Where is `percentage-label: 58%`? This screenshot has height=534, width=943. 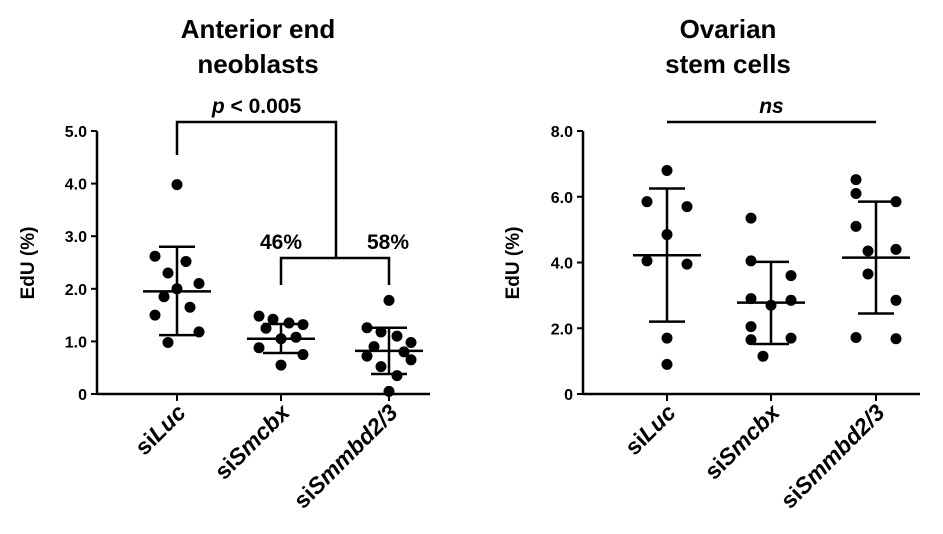
percentage-label: 58% is located at coordinates (388, 242).